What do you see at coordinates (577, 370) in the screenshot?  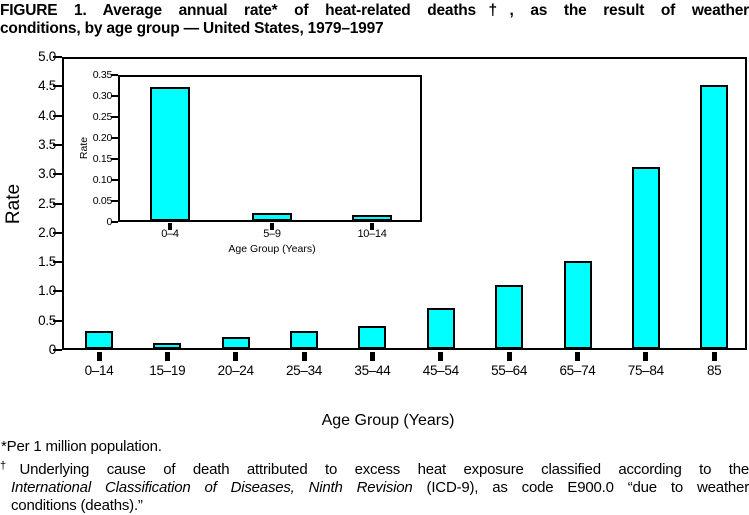 I see `main-x-tick-label: 65–74` at bounding box center [577, 370].